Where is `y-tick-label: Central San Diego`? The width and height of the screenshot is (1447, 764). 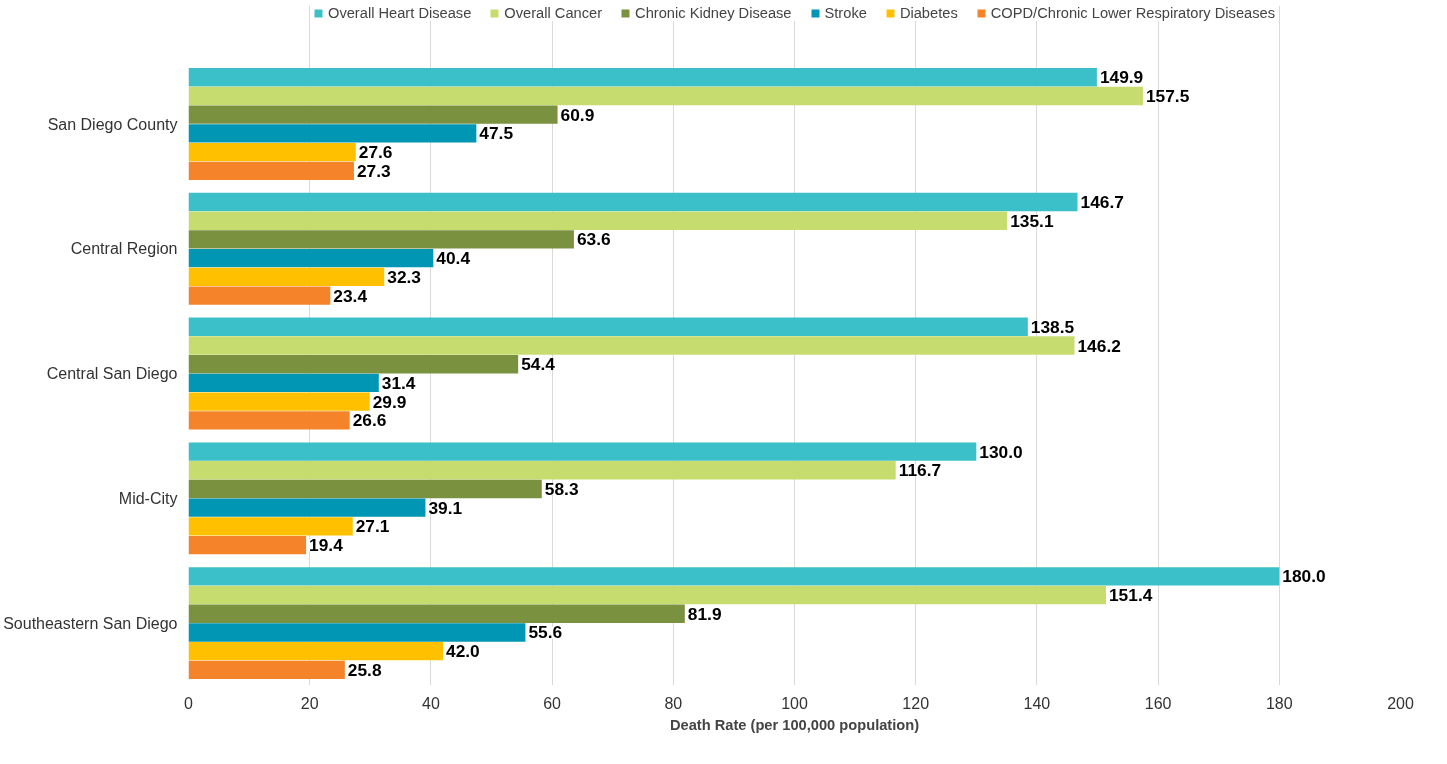
y-tick-label: Central San Diego is located at coordinates (112, 374).